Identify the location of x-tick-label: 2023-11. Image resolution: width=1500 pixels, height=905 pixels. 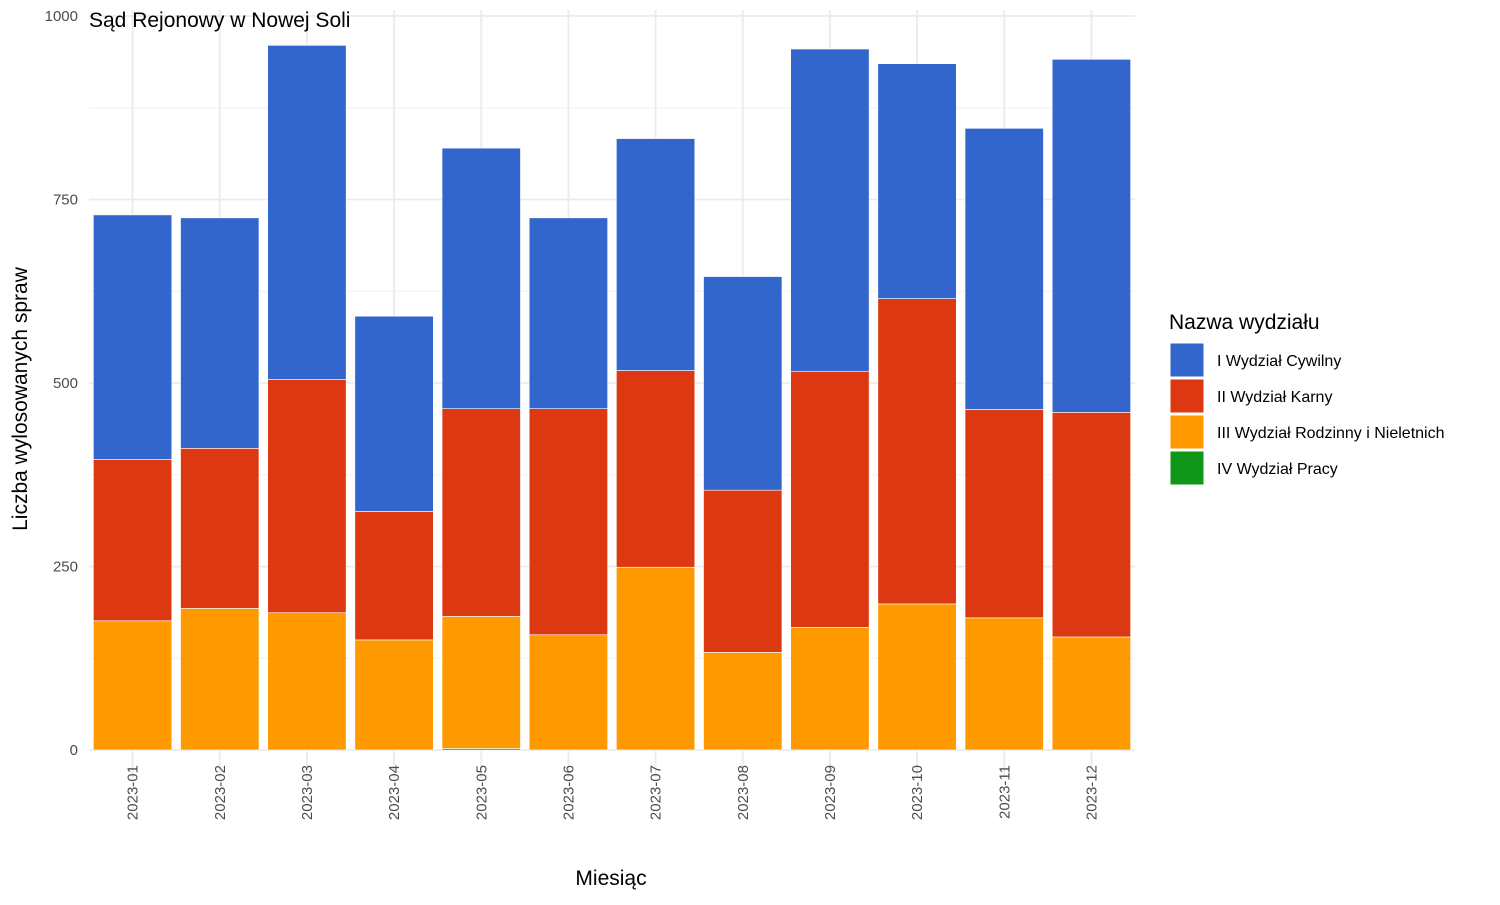
(1004, 792).